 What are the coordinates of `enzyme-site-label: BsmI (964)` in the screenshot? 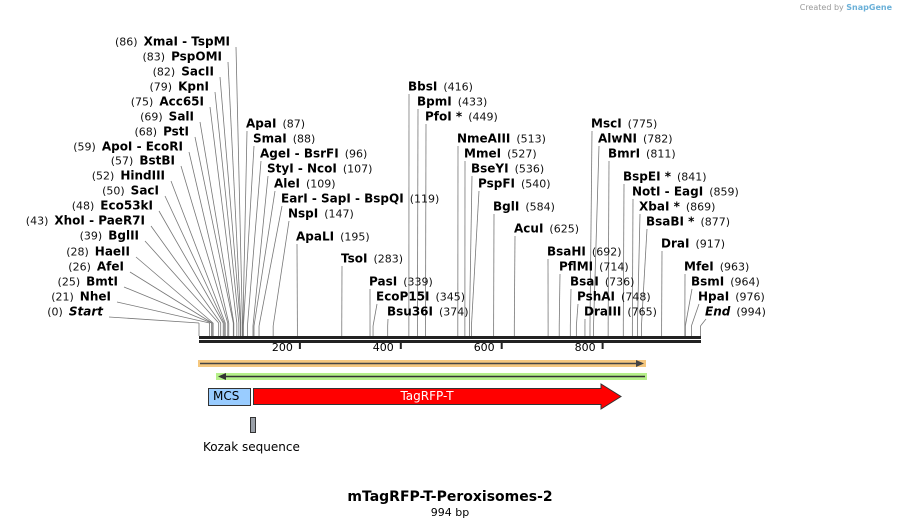 It's located at (728, 282).